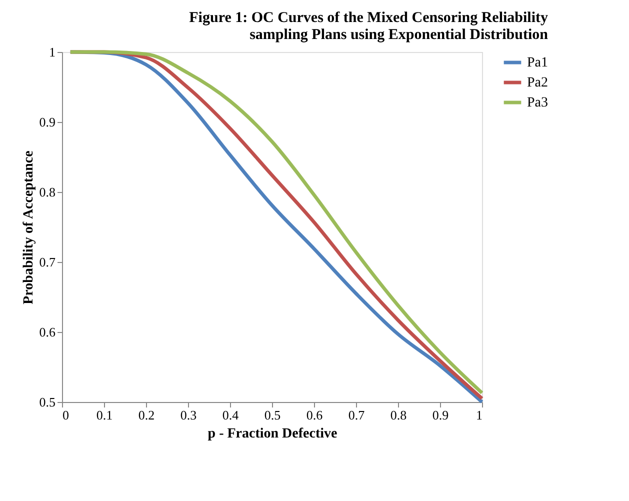 The image size is (629, 501). Describe the element at coordinates (537, 83) in the screenshot. I see `legend-label: Pa2` at that location.